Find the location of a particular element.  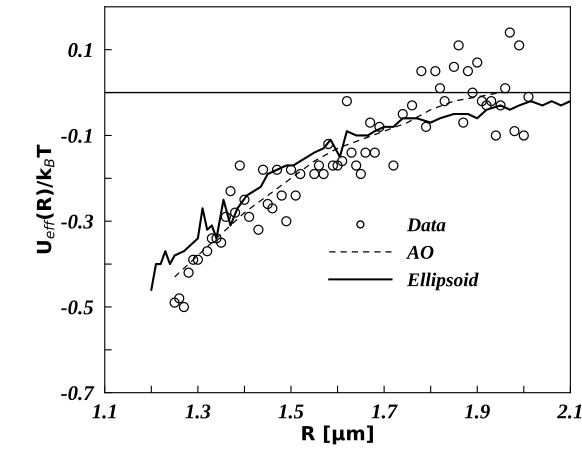

x-tick-label: 1.1 is located at coordinates (104, 411).